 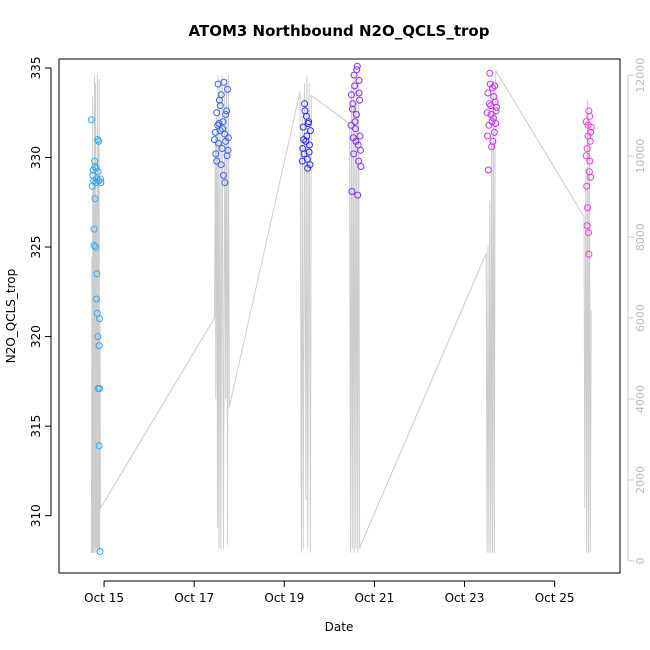 I want to click on y2-tick-label: 0, so click(x=640, y=560).